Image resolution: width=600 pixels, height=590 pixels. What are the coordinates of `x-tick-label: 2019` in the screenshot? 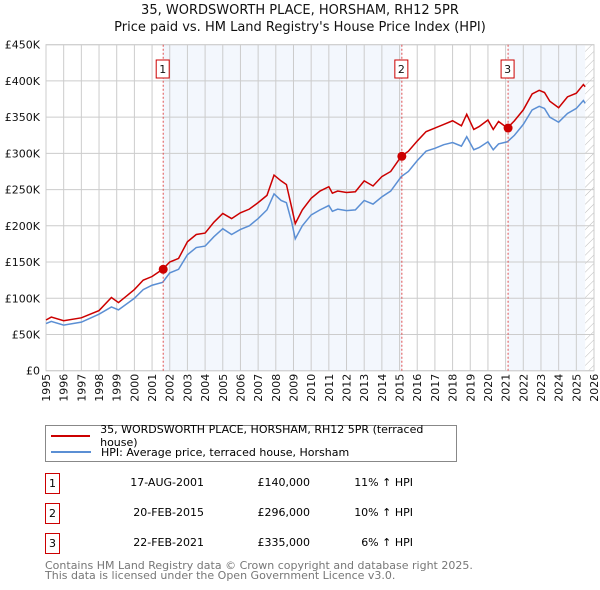 It's located at (470, 388).